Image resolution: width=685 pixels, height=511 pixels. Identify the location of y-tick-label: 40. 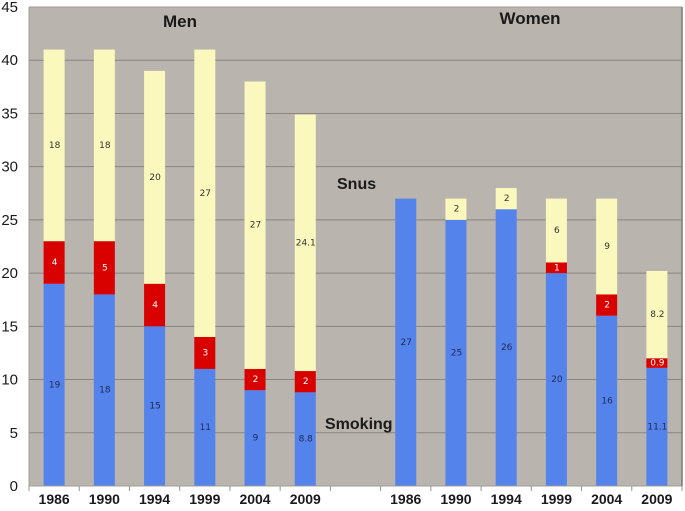
(9, 60).